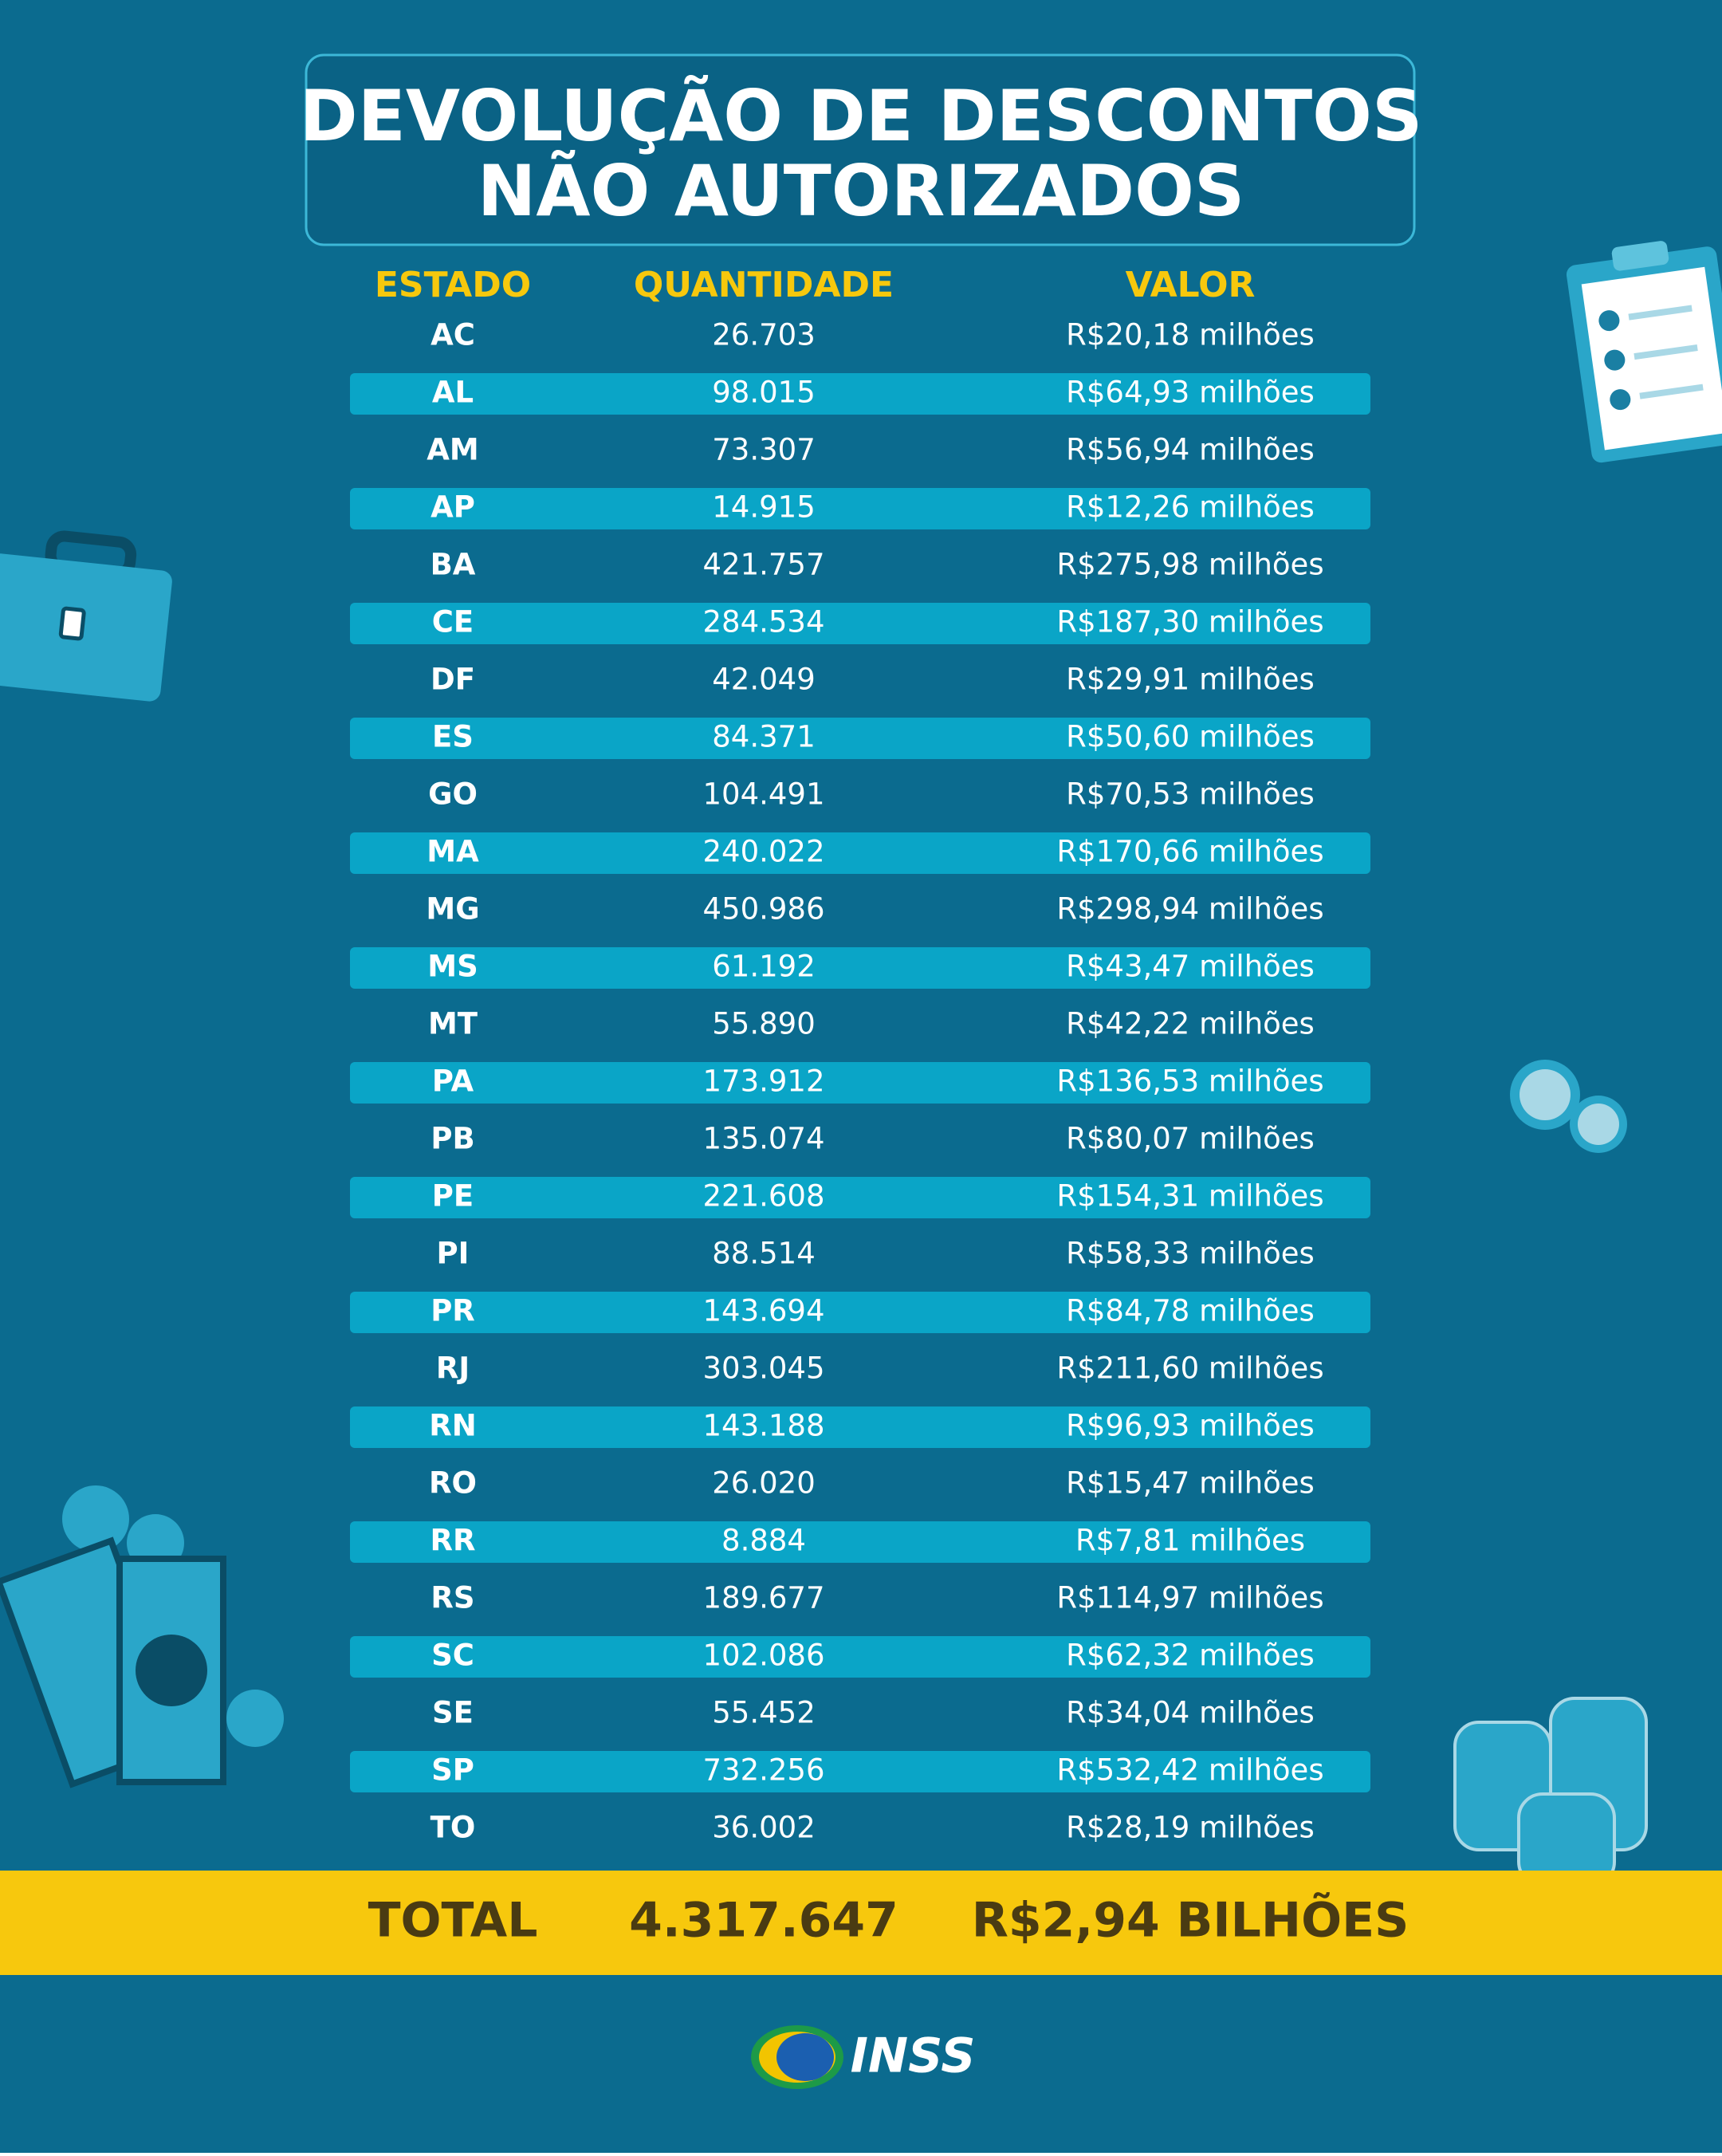 The width and height of the screenshot is (1722, 2156). Describe the element at coordinates (1189, 1081) in the screenshot. I see `table-cell: R$136,53 milhões` at that location.